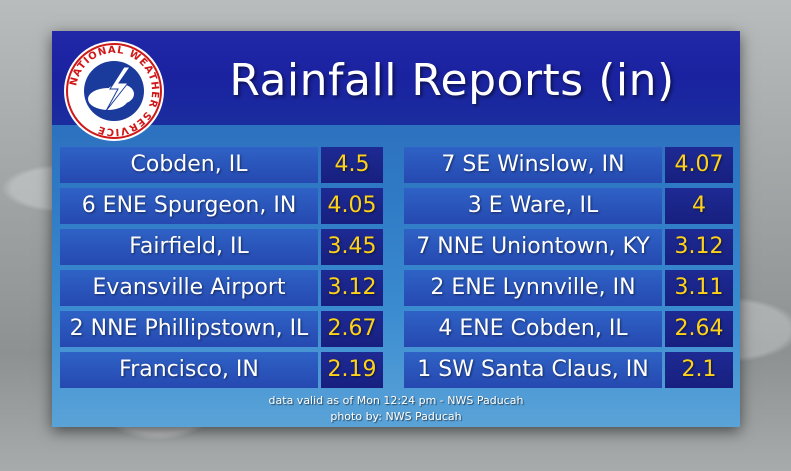 The width and height of the screenshot is (791, 471). What do you see at coordinates (352, 329) in the screenshot?
I see `report-value: 2.67` at bounding box center [352, 329].